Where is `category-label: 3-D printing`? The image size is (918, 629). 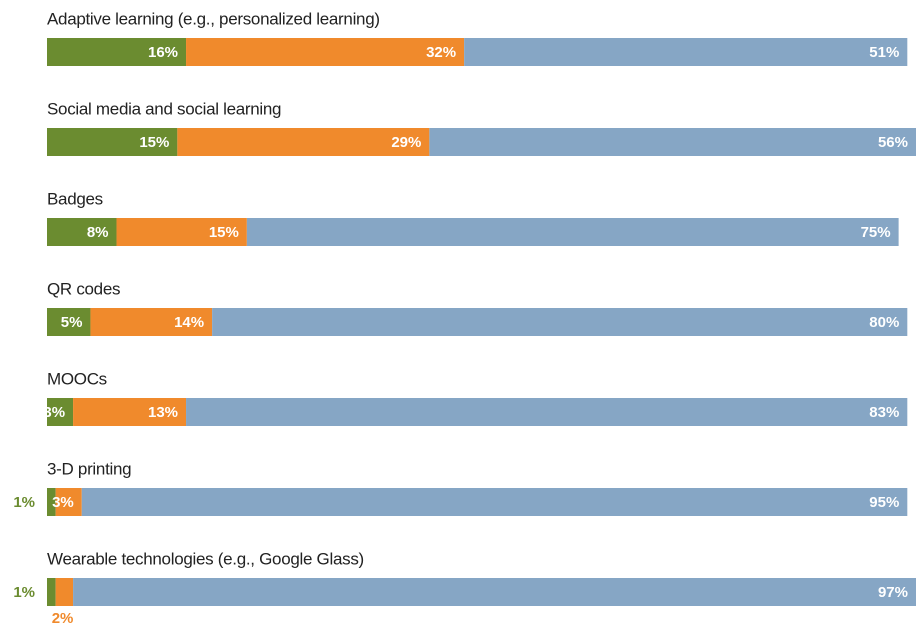 category-label: 3-D printing is located at coordinates (89, 468).